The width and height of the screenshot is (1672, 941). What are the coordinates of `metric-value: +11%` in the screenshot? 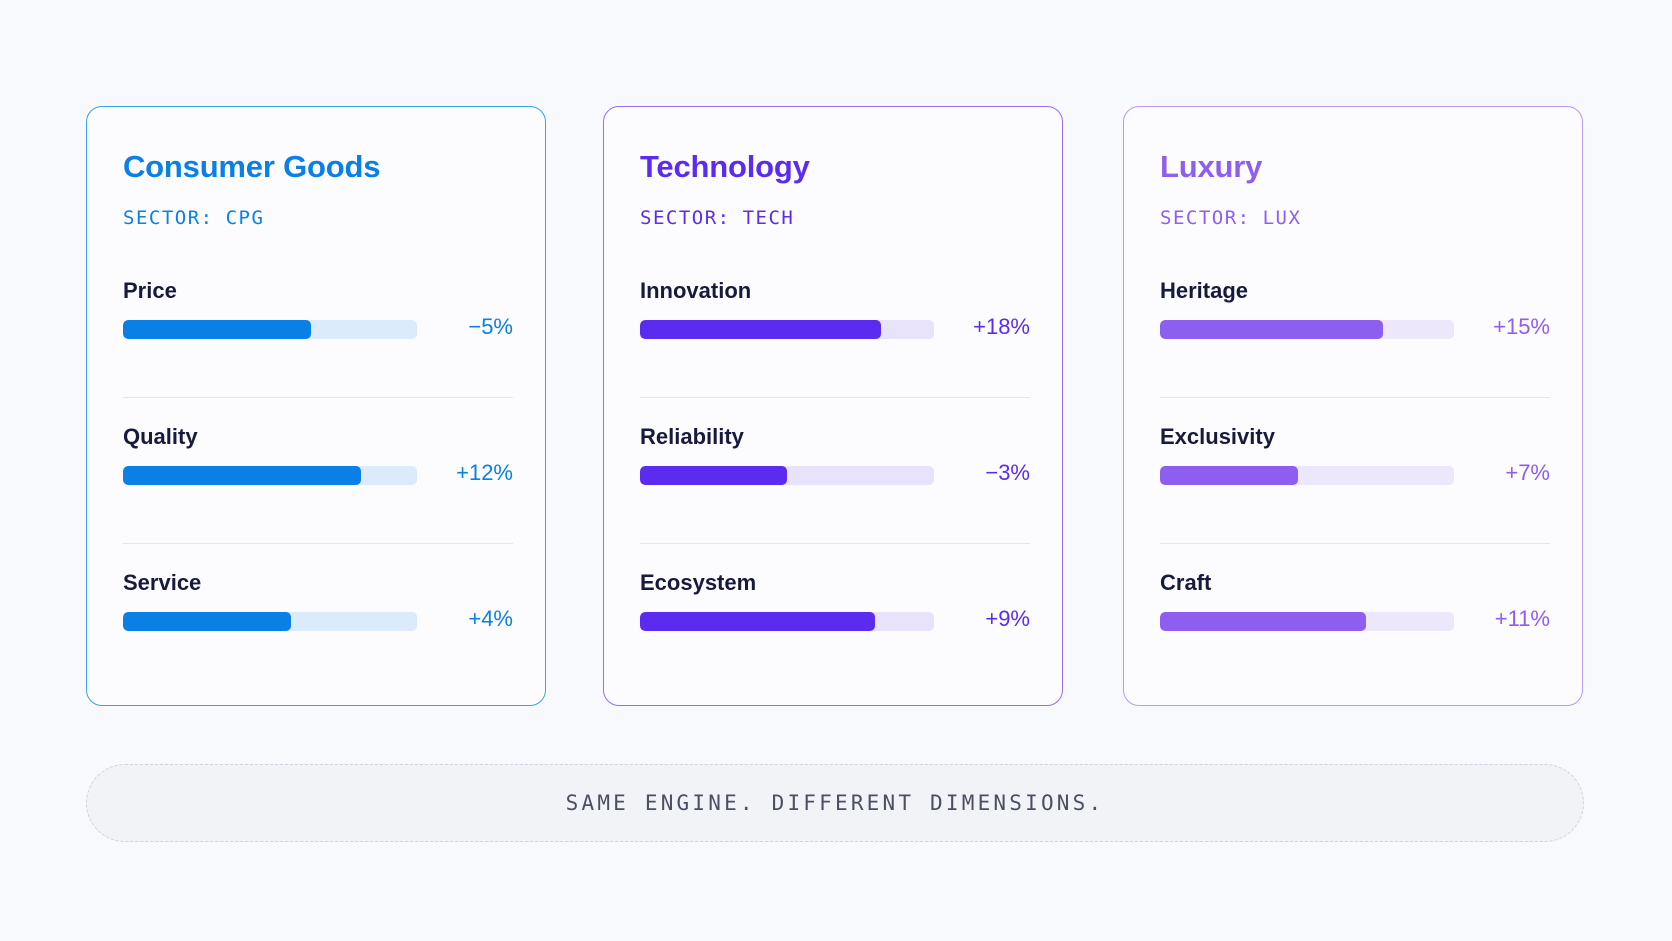 It's located at (1522, 618).